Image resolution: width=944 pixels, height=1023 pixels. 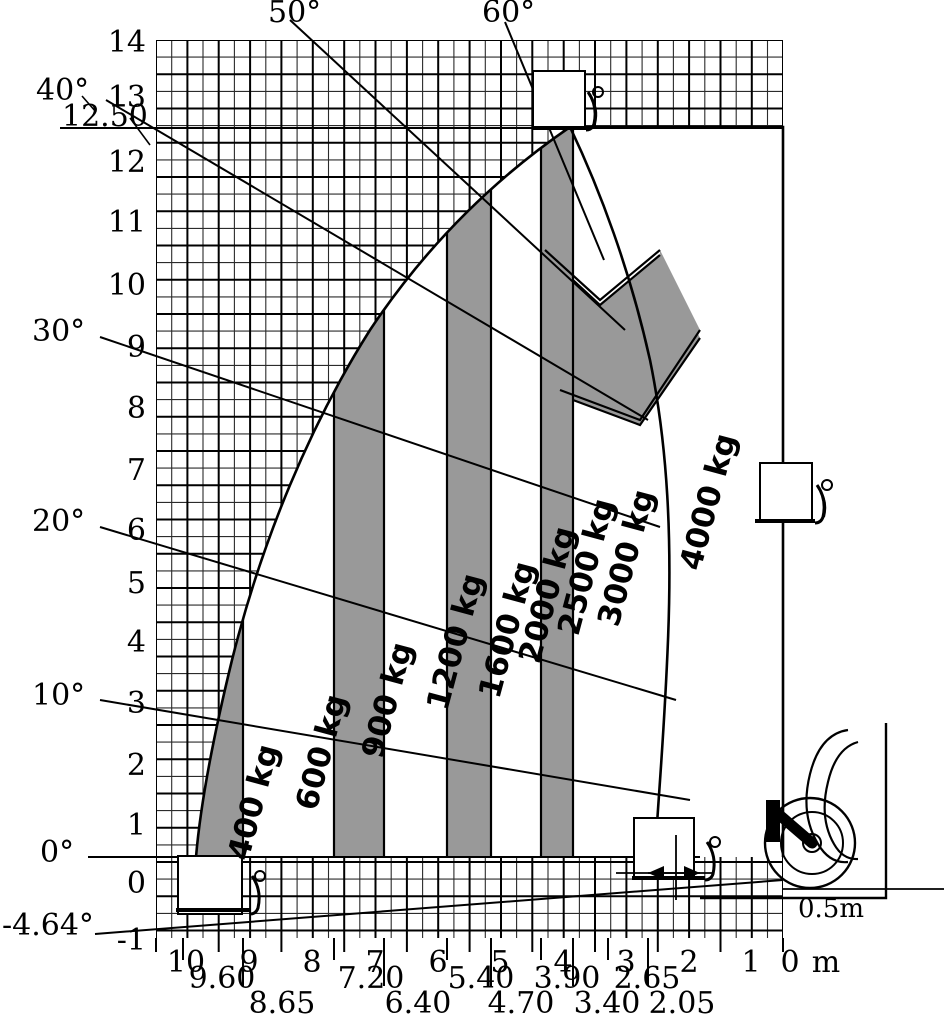 I want to click on reach-label-540: 5.40, so click(x=481, y=978).